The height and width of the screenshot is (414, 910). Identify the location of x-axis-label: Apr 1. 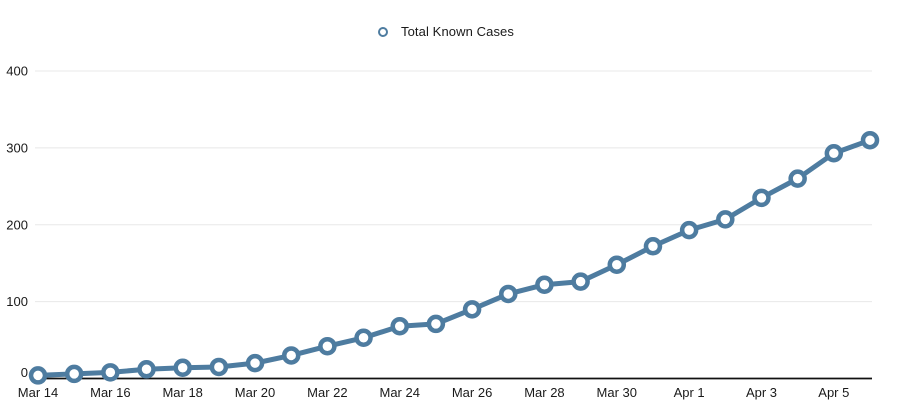
(689, 392).